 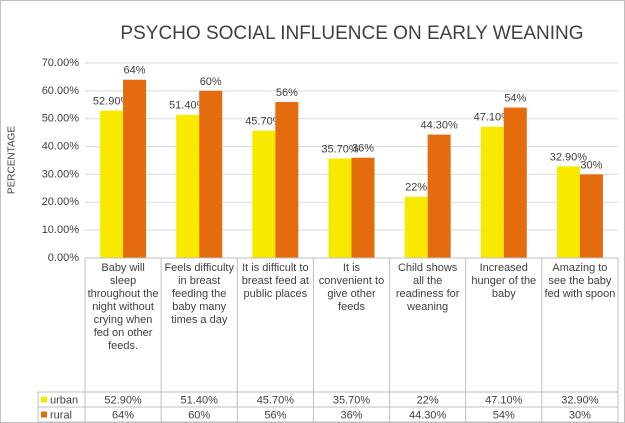 What do you see at coordinates (504, 281) in the screenshot?
I see `category-cell: Increased hunger of the baby` at bounding box center [504, 281].